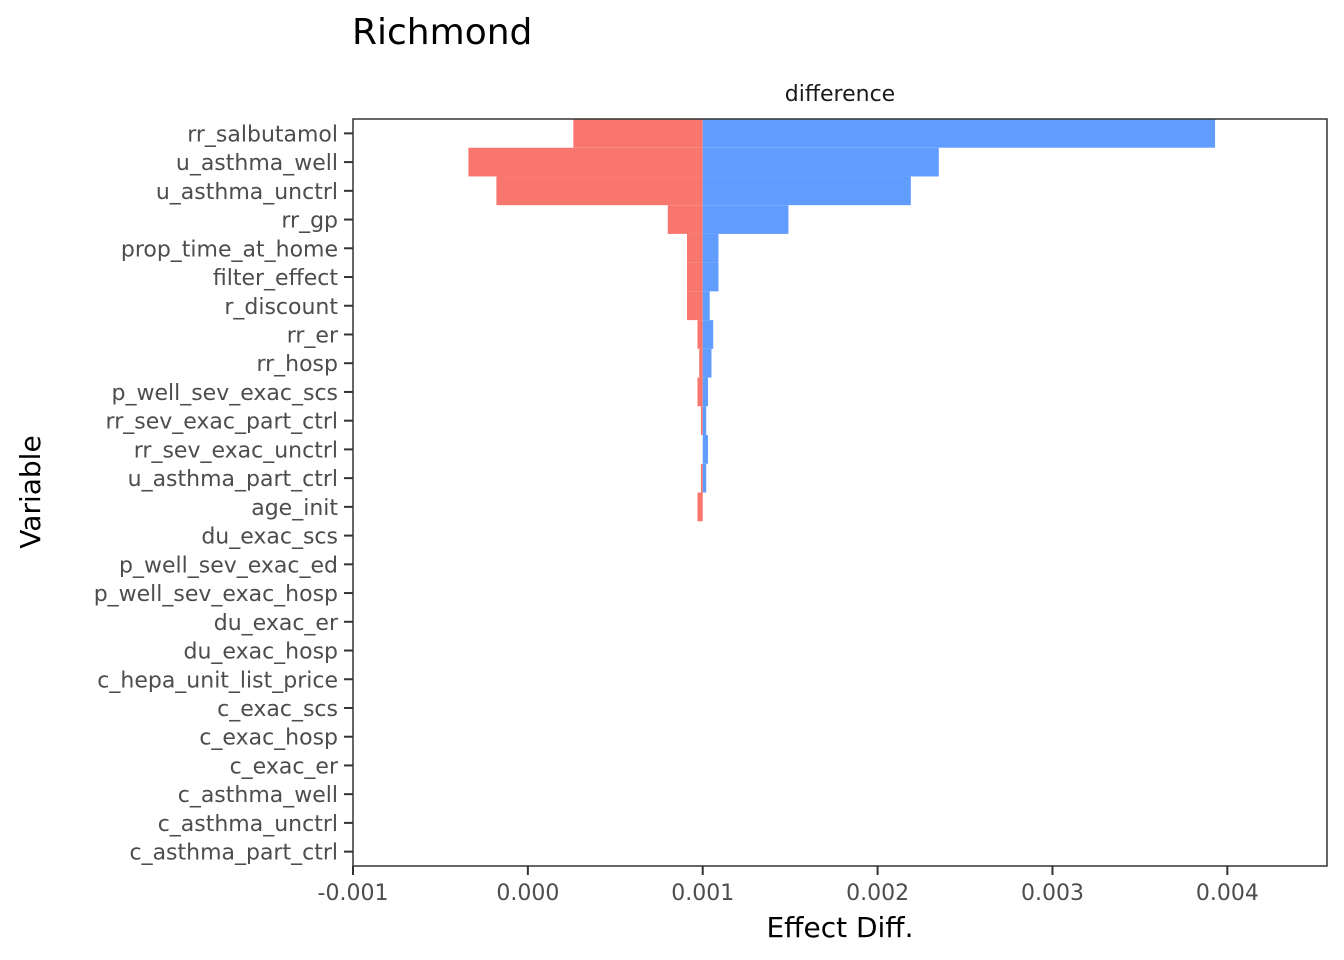 Image resolution: width=1344 pixels, height=960 pixels. What do you see at coordinates (262, 134) in the screenshot?
I see `y-tick-label: rr_salbutamol` at bounding box center [262, 134].